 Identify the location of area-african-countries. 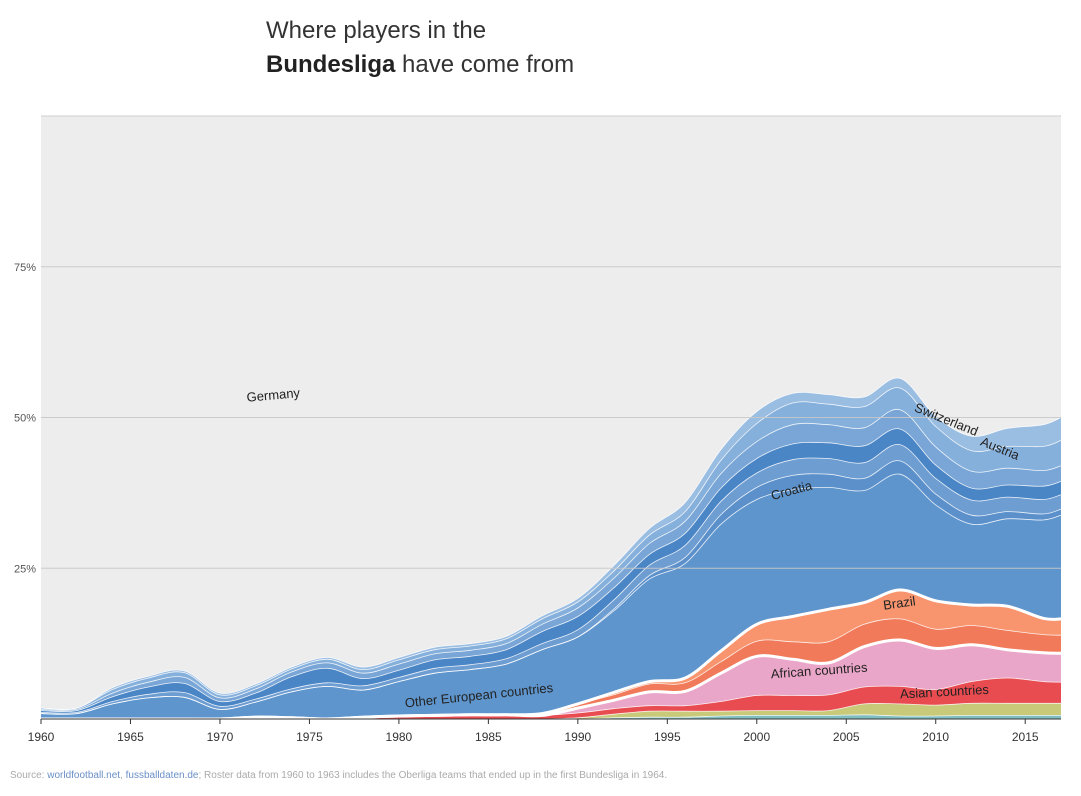
(551, 679).